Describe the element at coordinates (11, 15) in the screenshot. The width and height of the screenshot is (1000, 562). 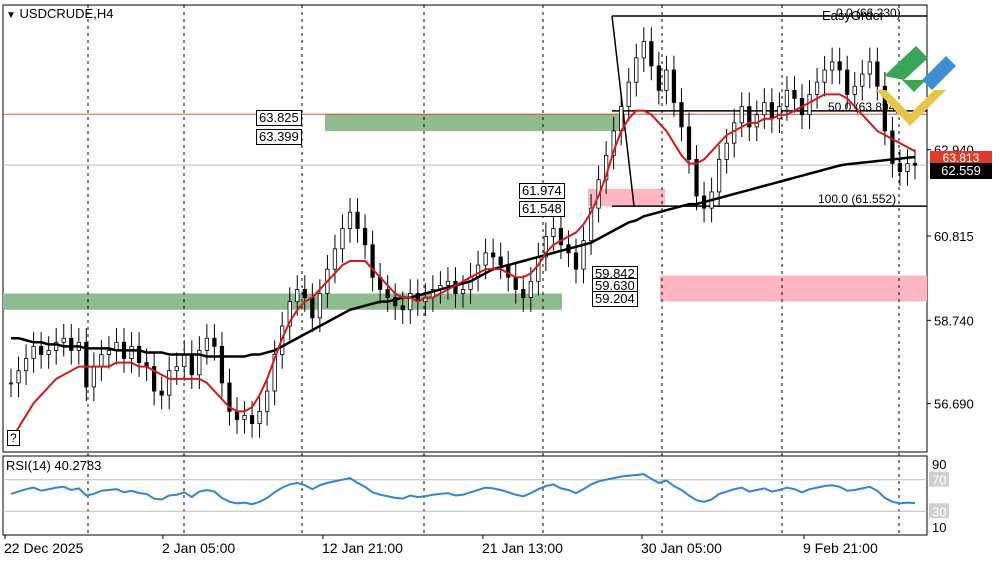
I see `dropdown-triangle-icon: ▼` at that location.